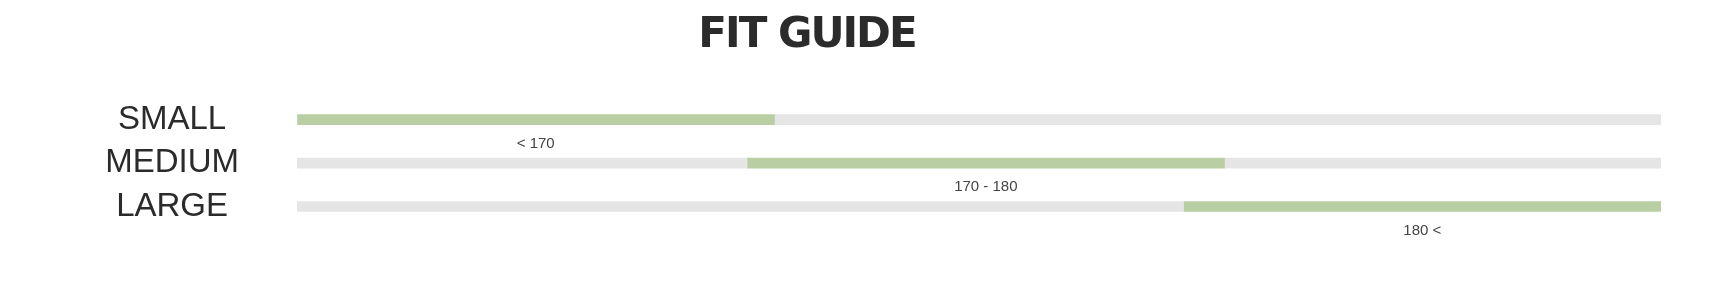  Describe the element at coordinates (535, 142) in the screenshot. I see `annotation: < 170` at that location.